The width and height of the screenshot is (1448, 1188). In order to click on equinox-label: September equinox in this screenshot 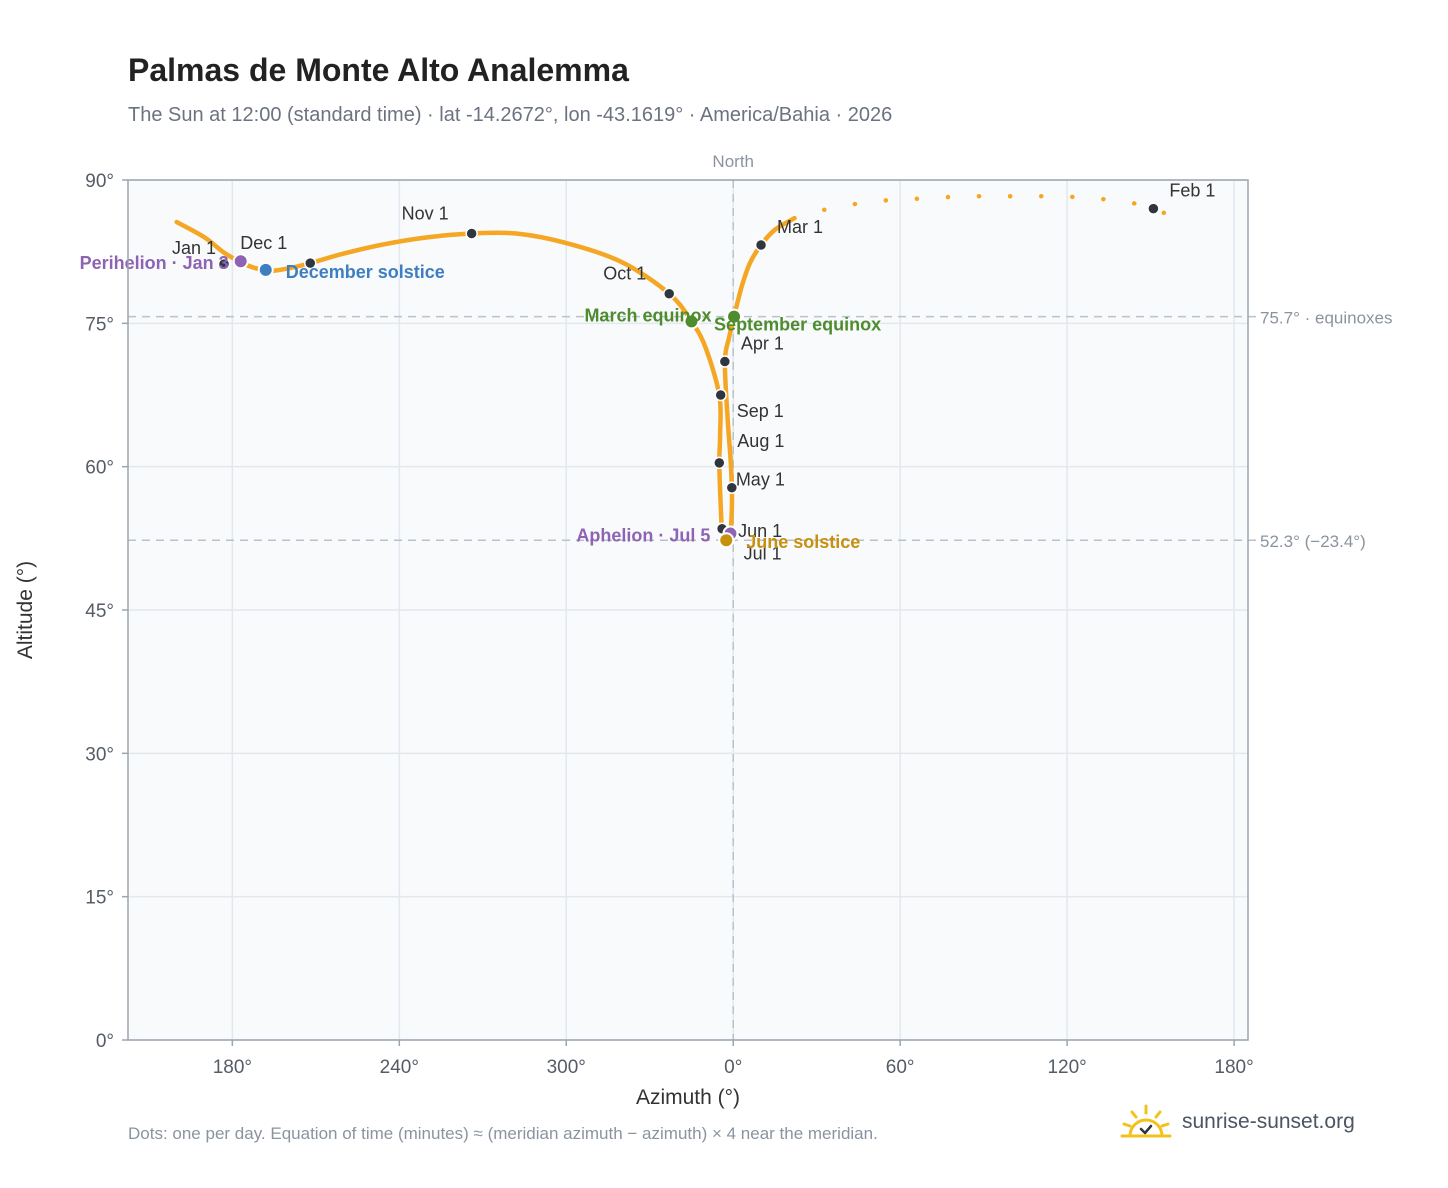, I will do `click(797, 325)`.